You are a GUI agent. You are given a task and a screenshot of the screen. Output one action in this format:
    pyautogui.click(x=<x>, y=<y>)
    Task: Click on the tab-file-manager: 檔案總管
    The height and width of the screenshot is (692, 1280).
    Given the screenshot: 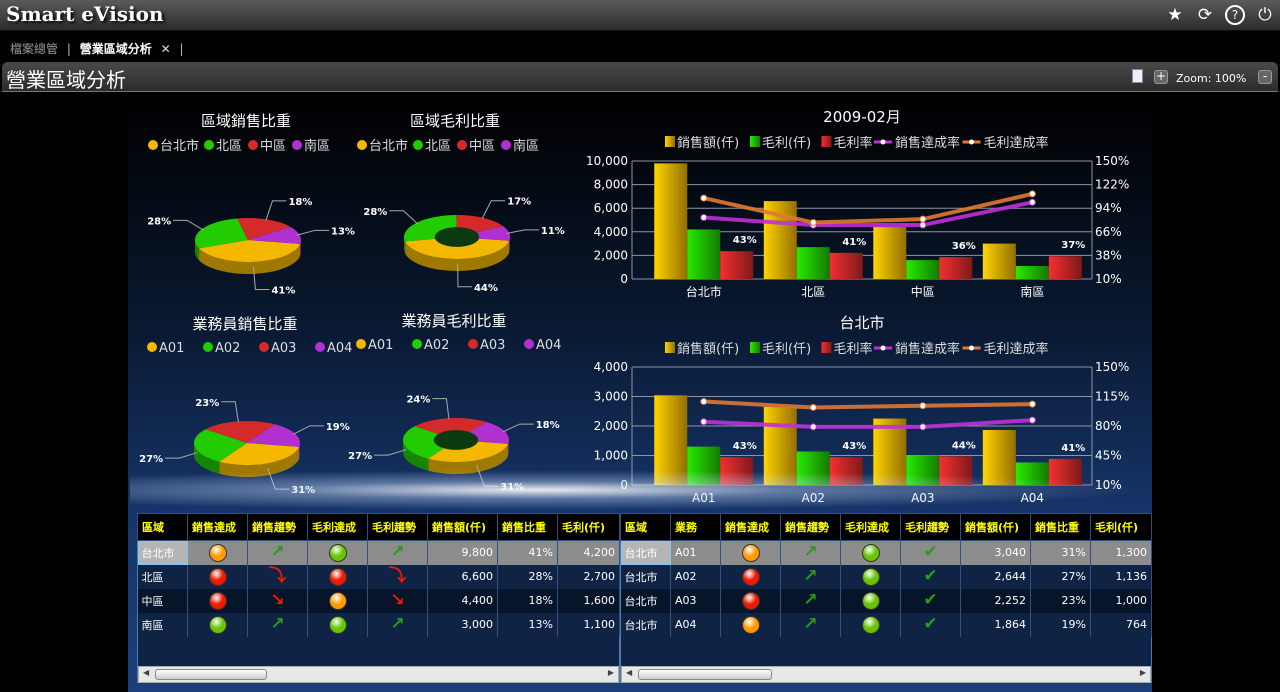 What is the action you would take?
    pyautogui.click(x=34, y=49)
    